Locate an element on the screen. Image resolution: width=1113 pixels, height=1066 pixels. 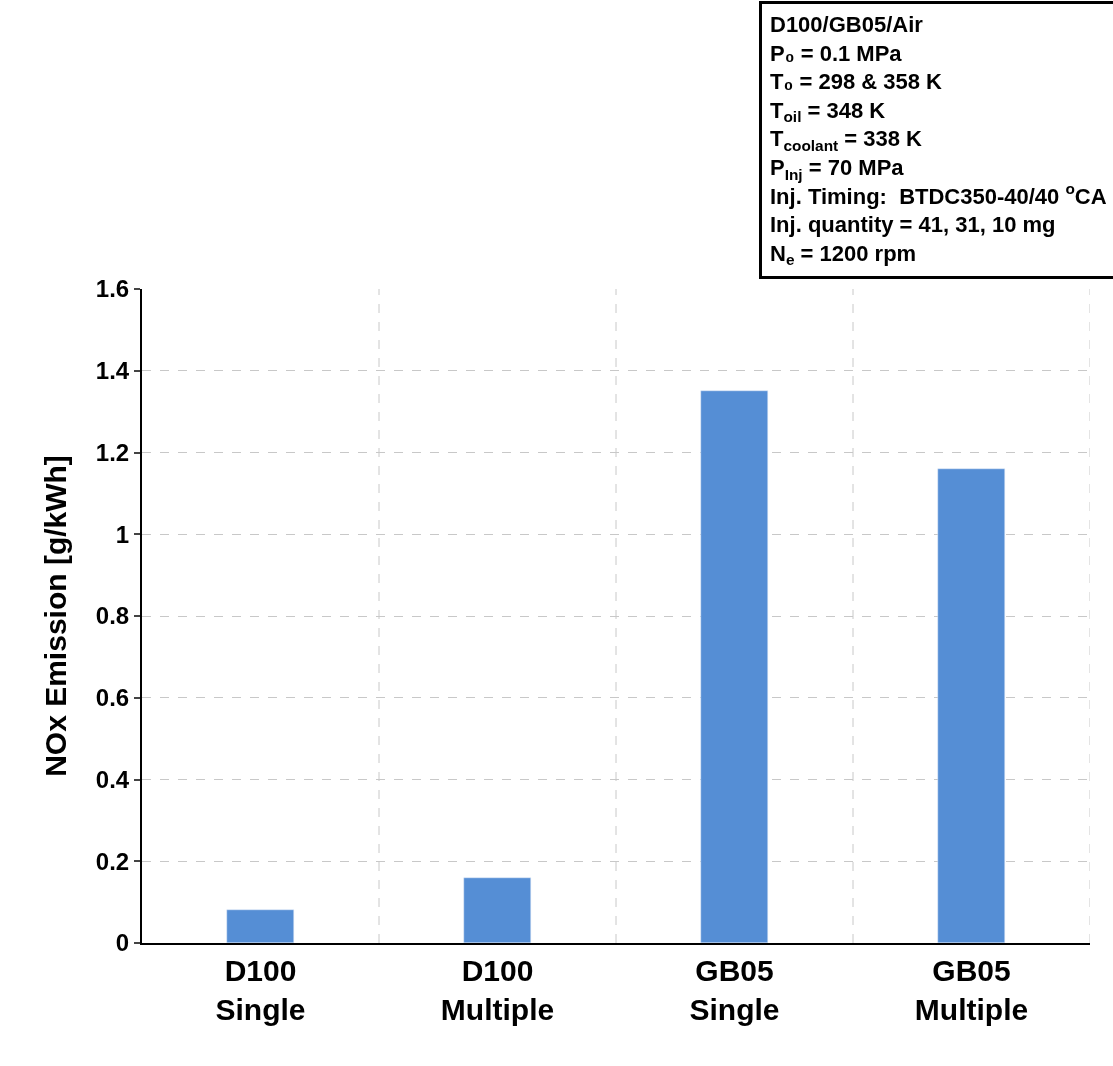
y-tick-label: 0 is located at coordinates (122, 943).